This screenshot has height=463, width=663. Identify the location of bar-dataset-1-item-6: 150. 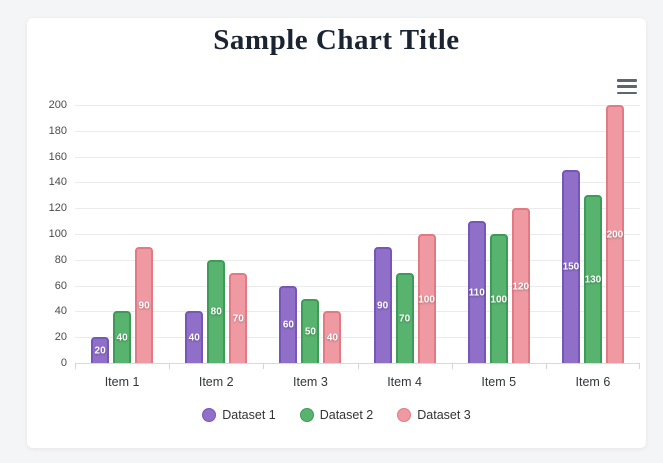
(570, 266).